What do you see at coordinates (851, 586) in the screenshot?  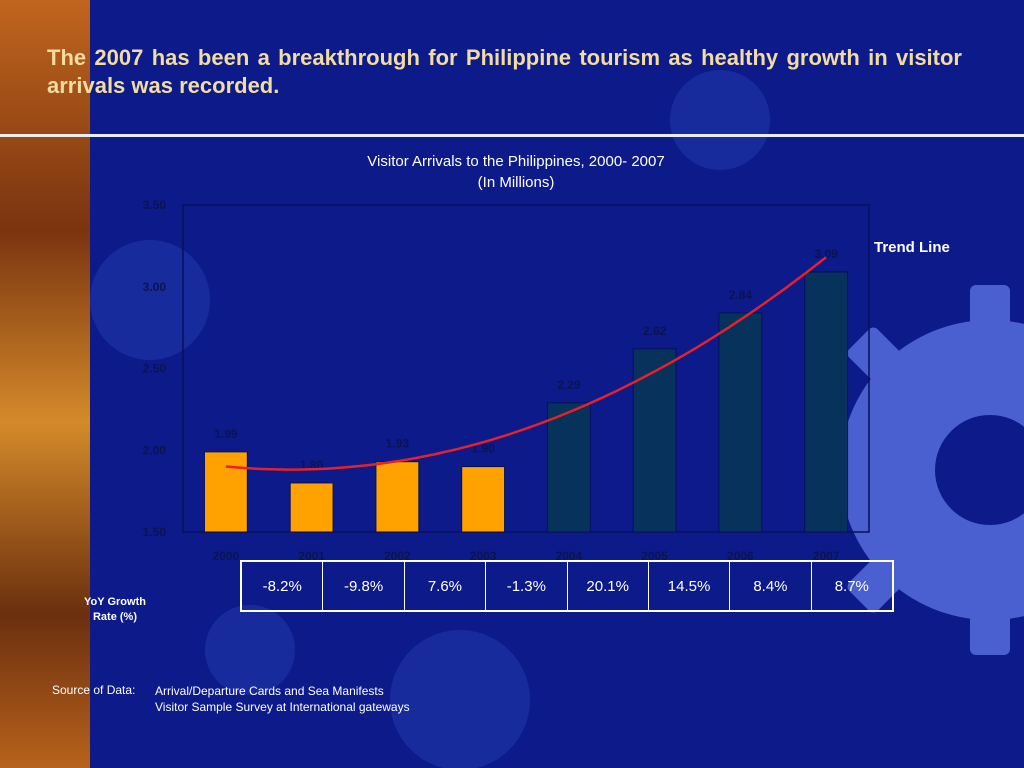 I see `growth-cell-2007: 8.7%` at bounding box center [851, 586].